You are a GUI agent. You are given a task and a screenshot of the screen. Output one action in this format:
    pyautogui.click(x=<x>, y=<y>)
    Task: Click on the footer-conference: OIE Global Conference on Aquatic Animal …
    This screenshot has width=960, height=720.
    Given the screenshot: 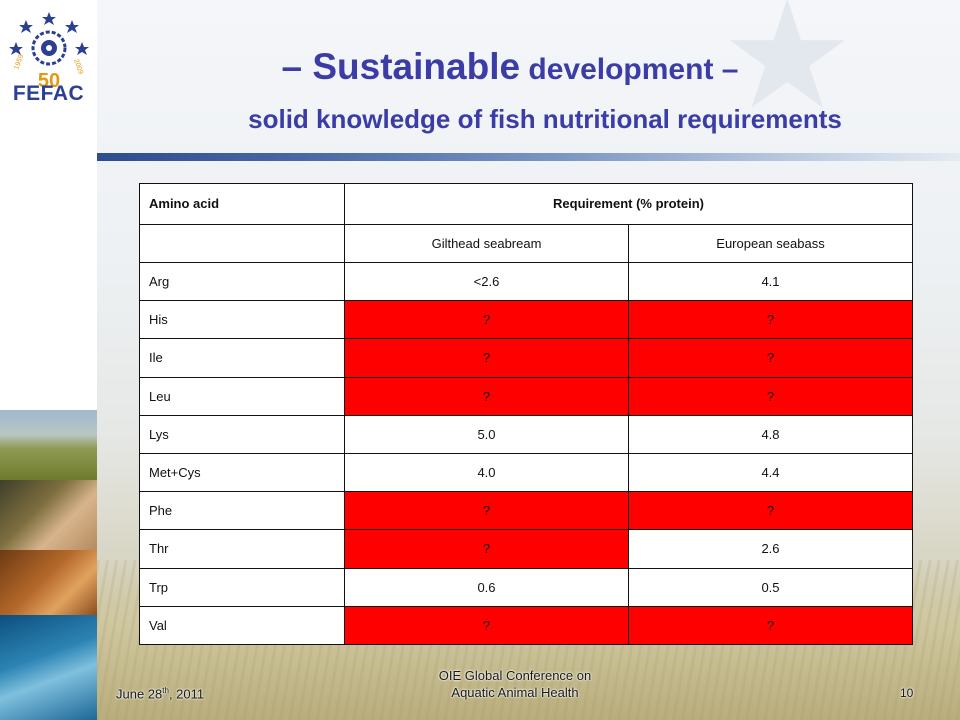 What is the action you would take?
    pyautogui.click(x=515, y=684)
    